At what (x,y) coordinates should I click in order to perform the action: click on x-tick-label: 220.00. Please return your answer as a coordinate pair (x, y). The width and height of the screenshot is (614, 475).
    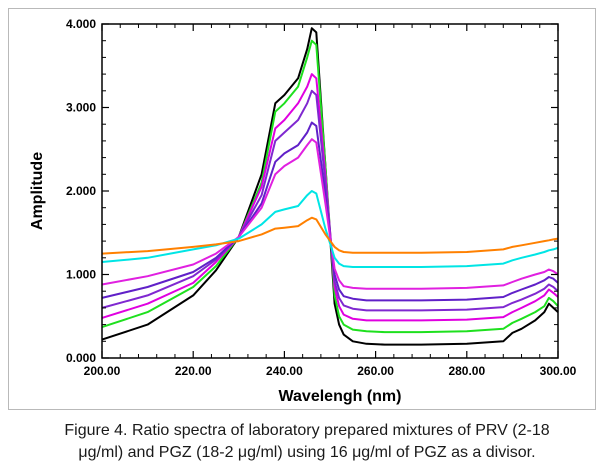
    Looking at the image, I should click on (193, 371).